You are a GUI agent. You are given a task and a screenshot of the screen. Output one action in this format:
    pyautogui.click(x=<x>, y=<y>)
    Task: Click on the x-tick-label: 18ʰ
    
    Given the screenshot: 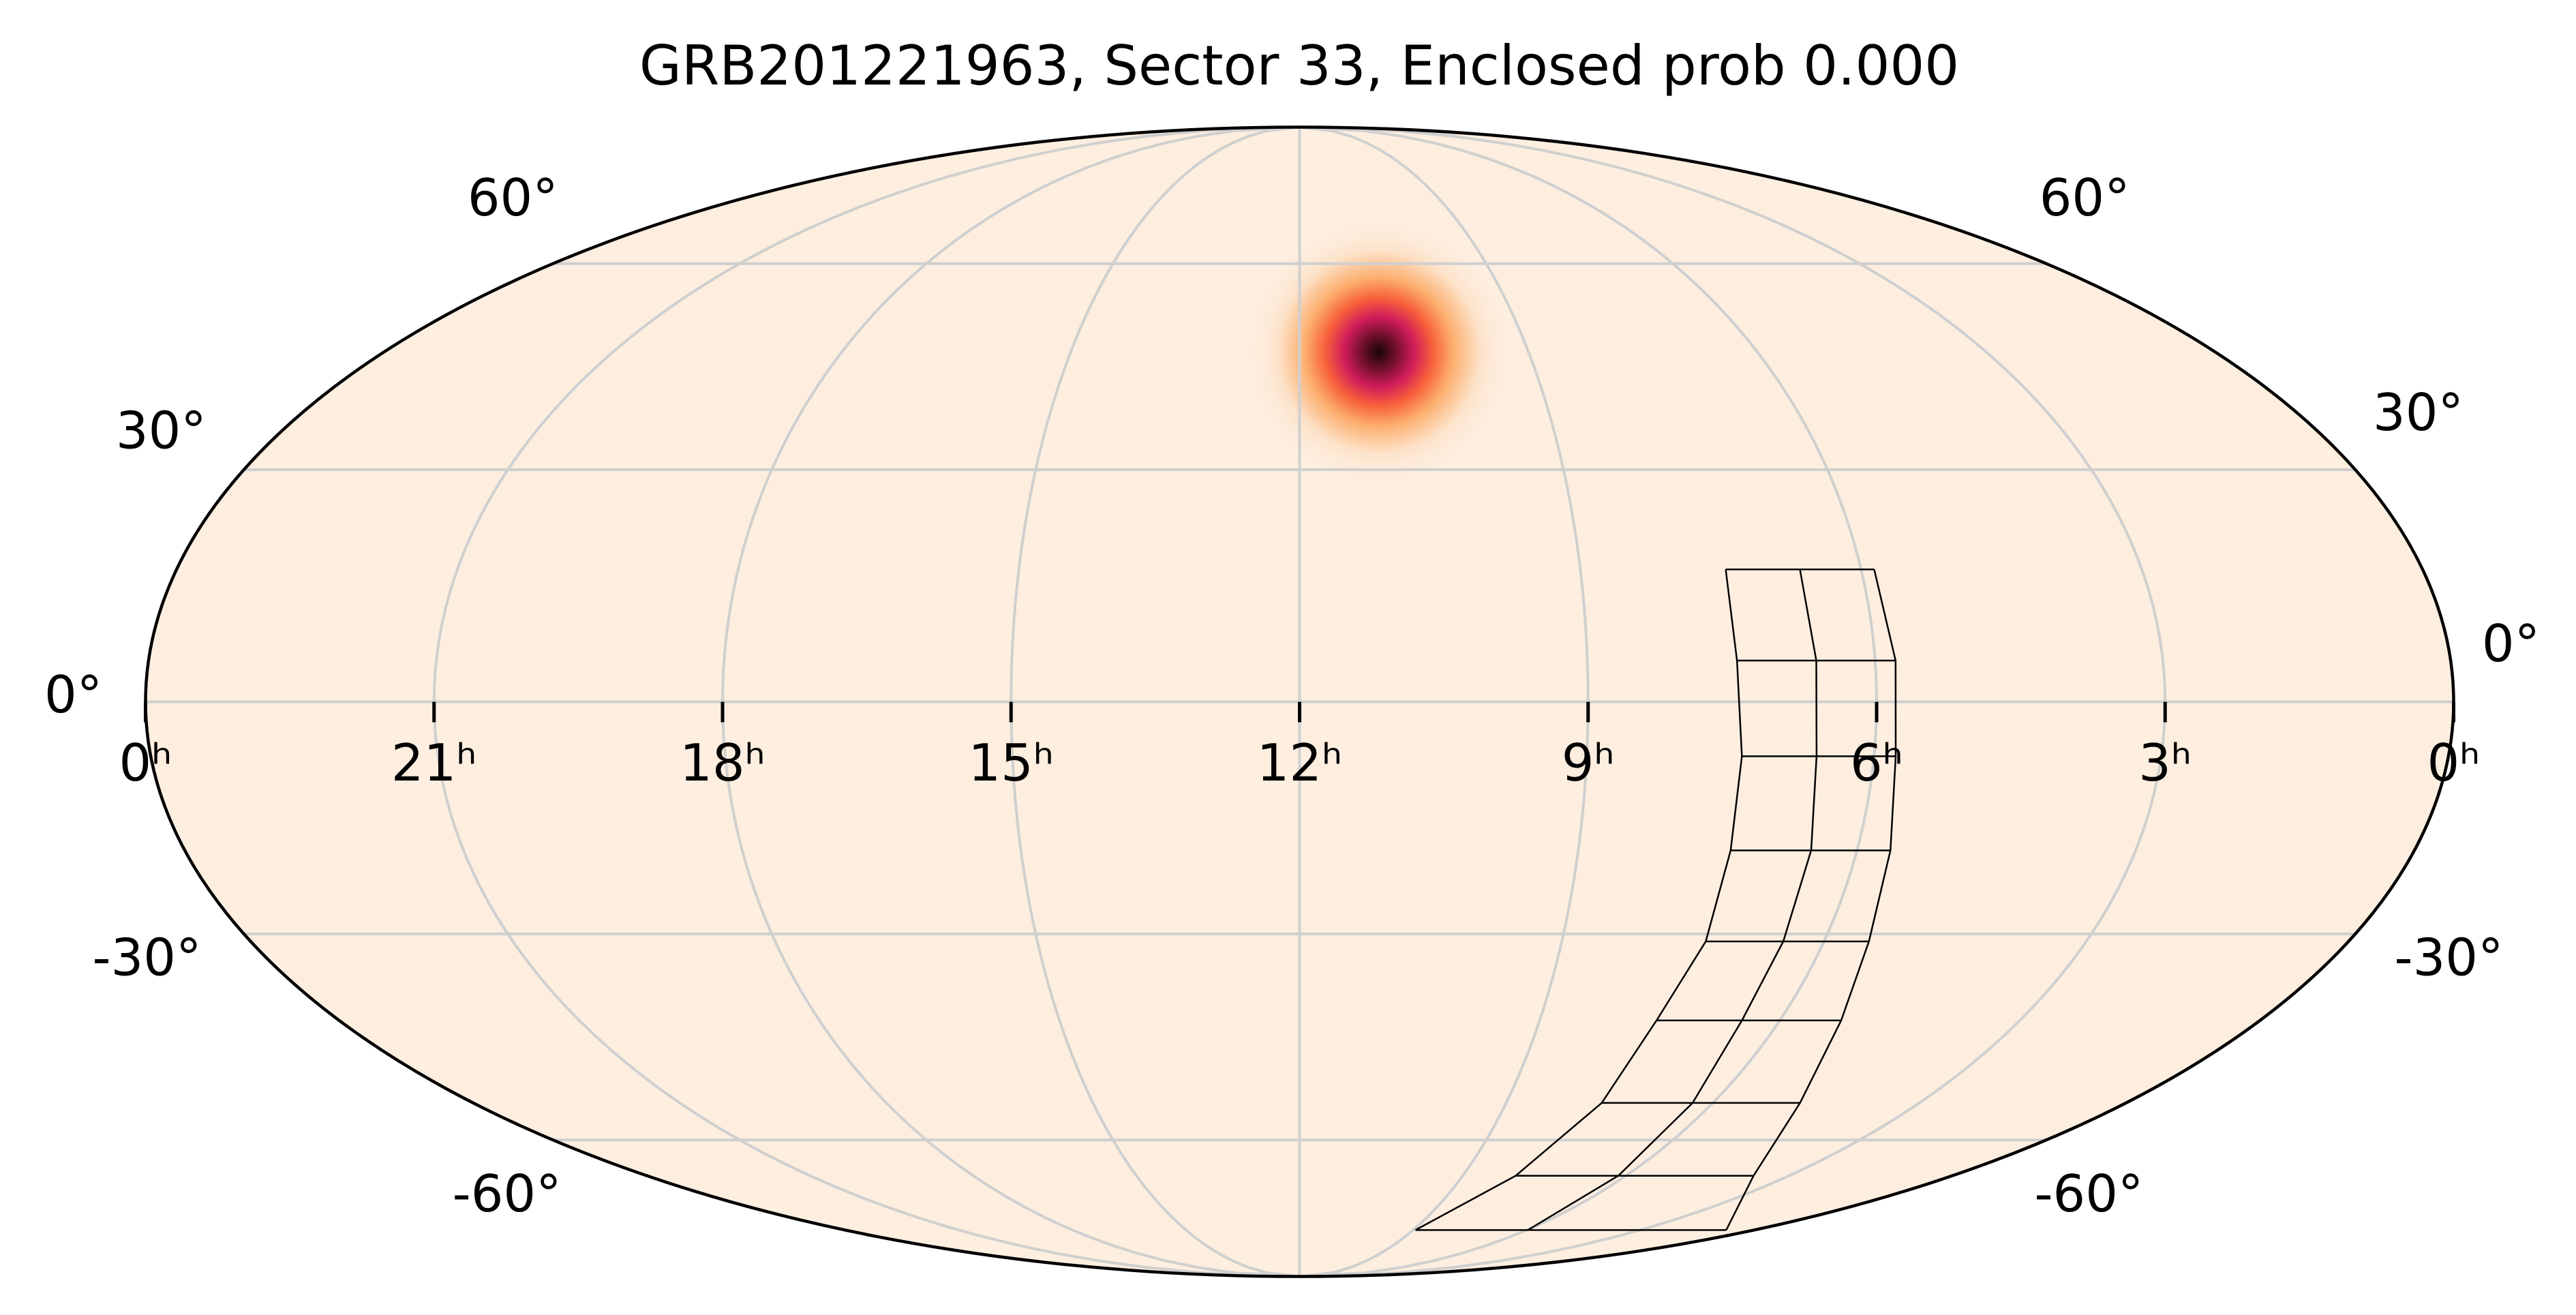 What is the action you would take?
    pyautogui.click(x=723, y=763)
    